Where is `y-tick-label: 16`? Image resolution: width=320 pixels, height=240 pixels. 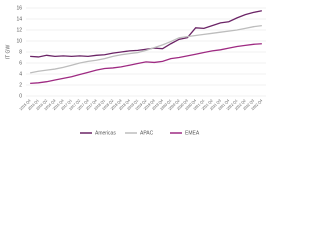
y-tick-label: 16 is located at coordinates (19, 8).